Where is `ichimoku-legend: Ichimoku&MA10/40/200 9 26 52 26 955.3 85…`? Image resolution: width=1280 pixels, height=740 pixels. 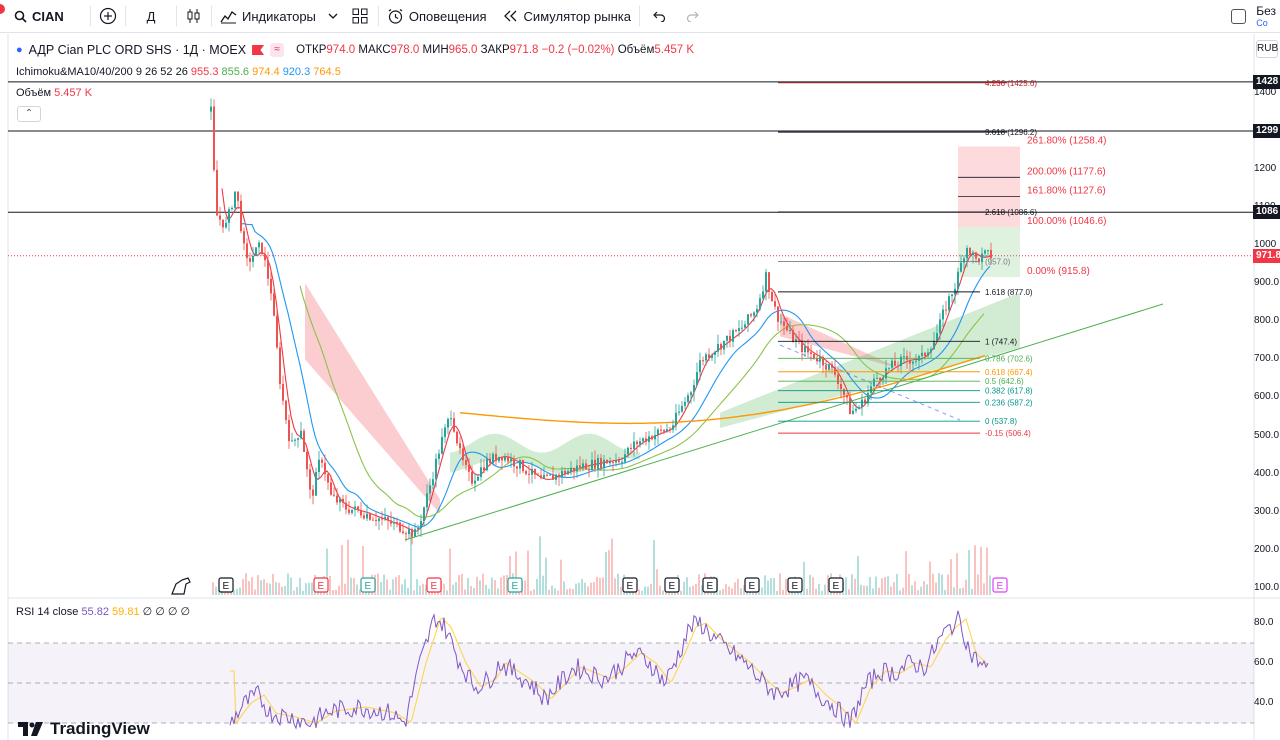
ichimoku-legend: Ichimoku&MA10/40/200 9 26 52 26 955.3 85… is located at coordinates (178, 72).